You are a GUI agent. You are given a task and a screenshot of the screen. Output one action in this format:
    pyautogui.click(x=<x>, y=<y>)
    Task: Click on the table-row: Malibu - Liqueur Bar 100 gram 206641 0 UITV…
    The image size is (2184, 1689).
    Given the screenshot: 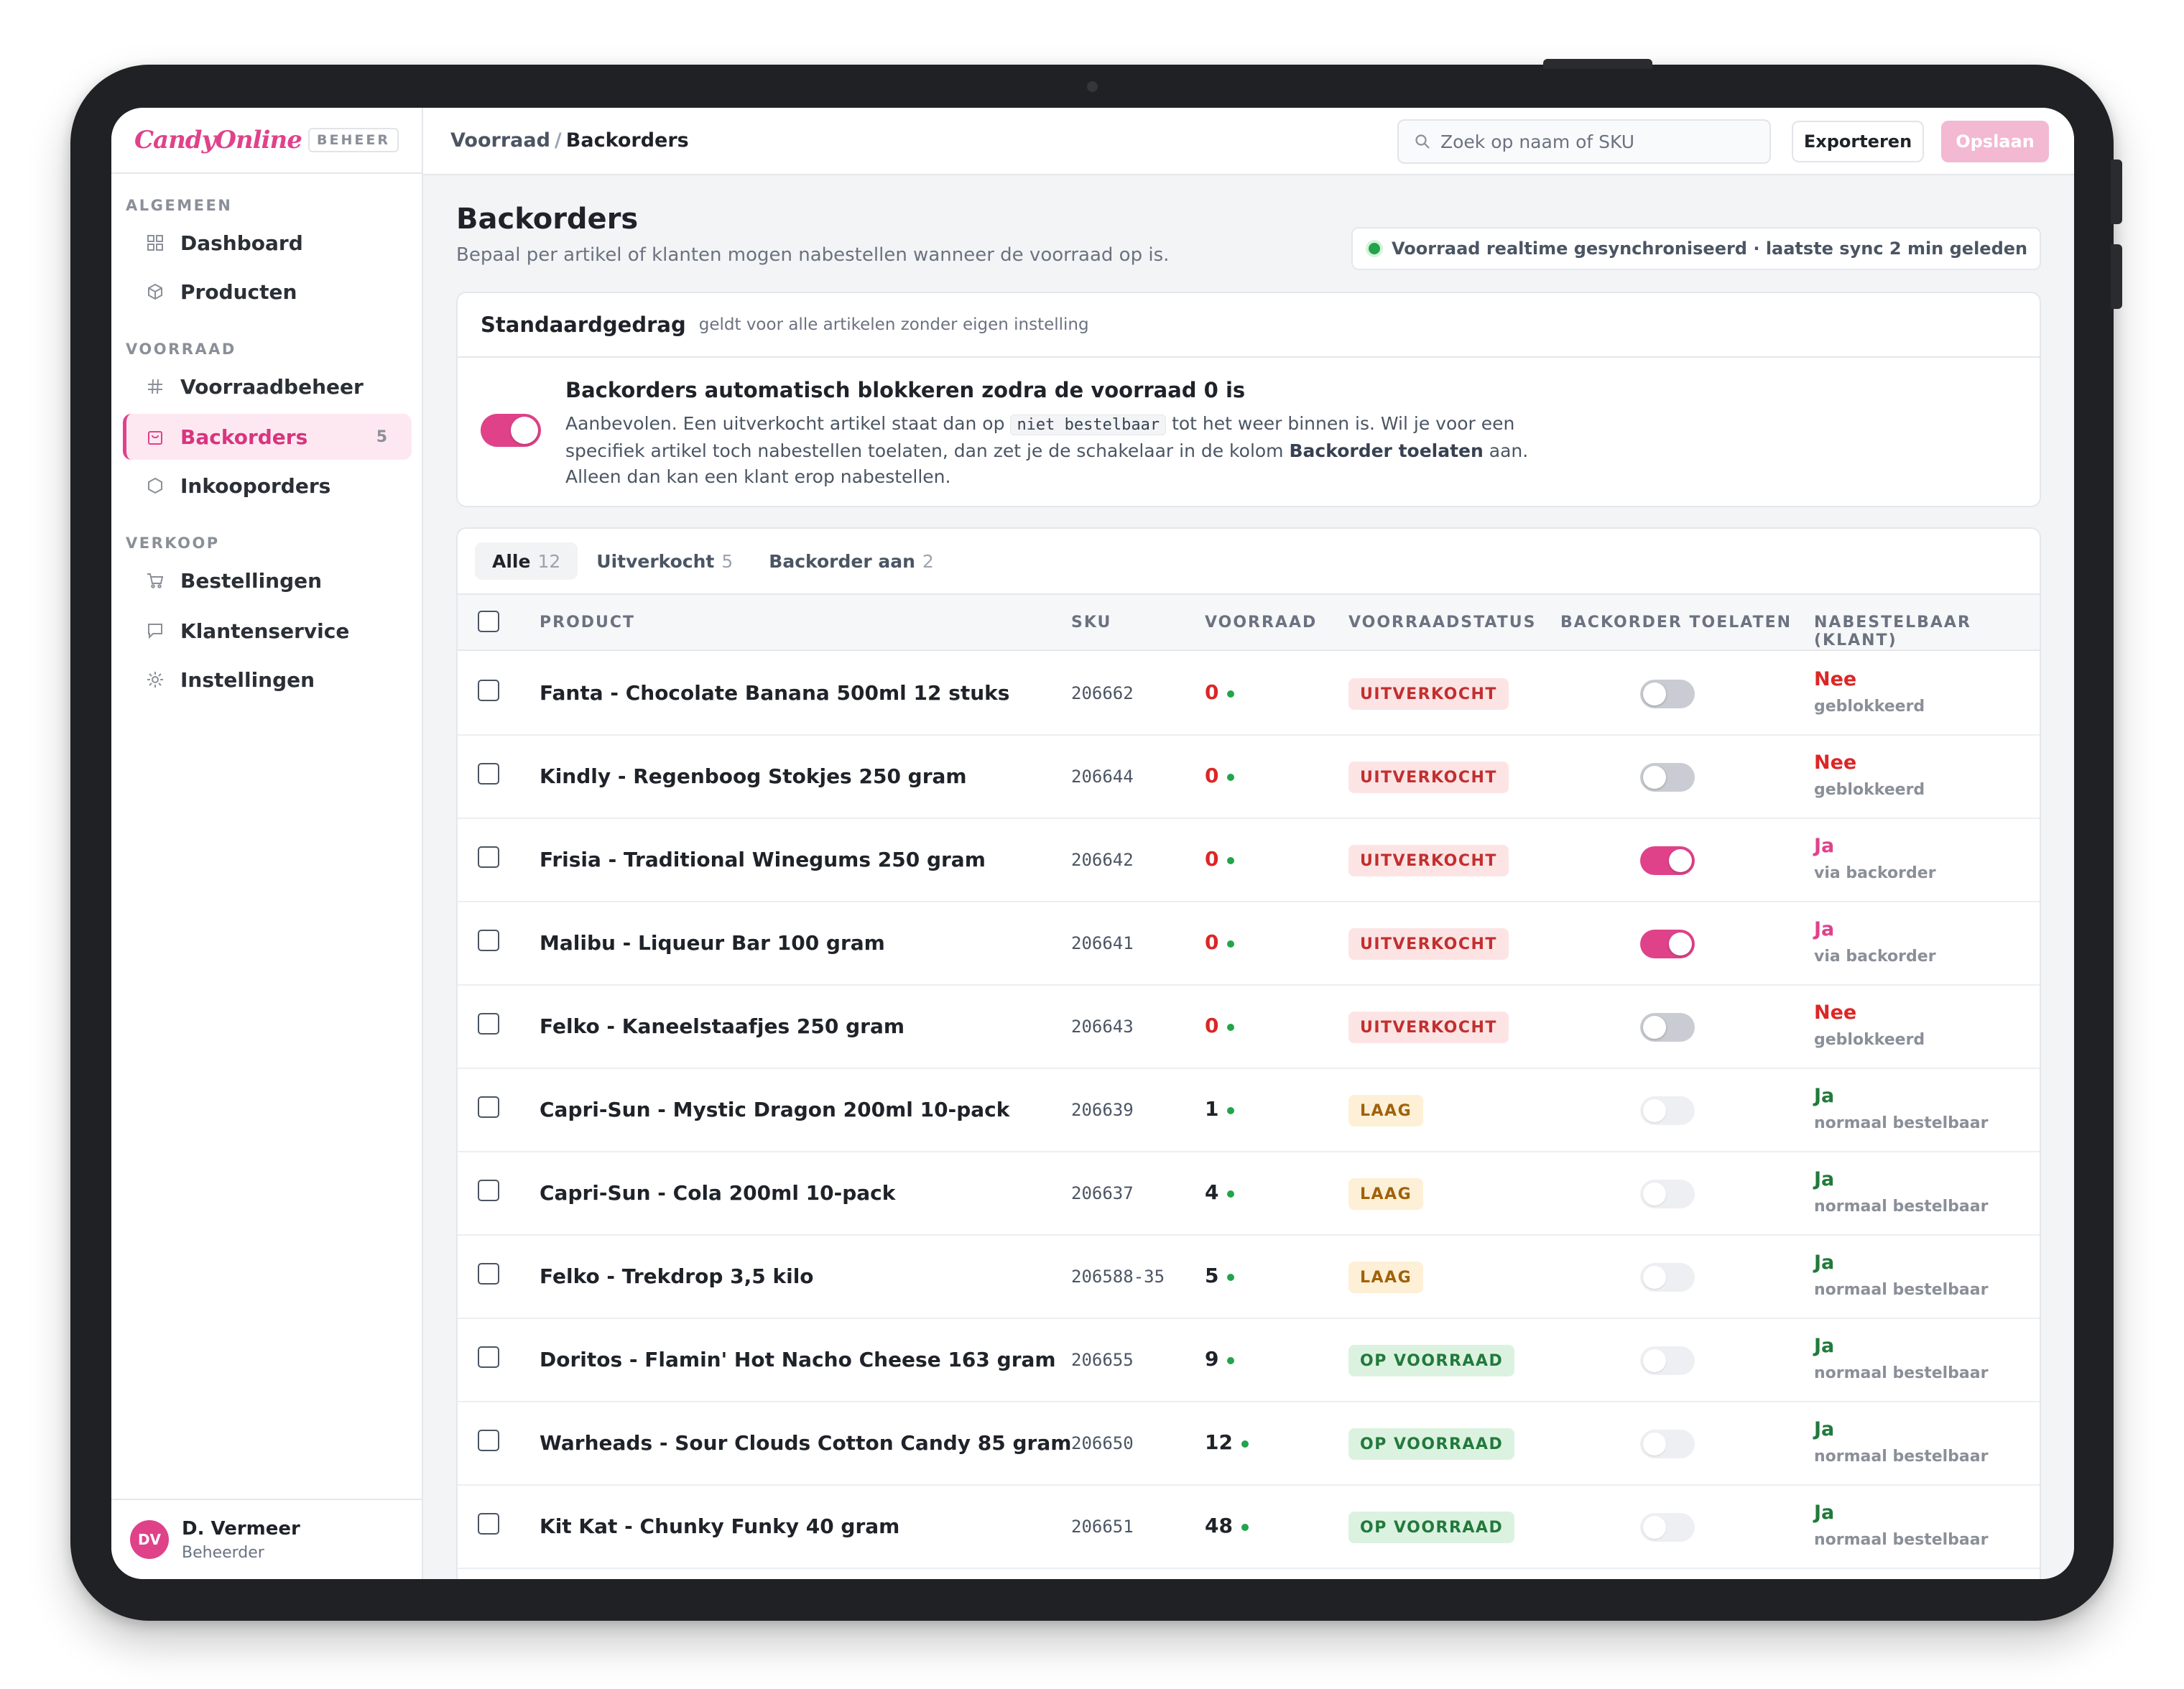 What is the action you would take?
    pyautogui.click(x=1249, y=944)
    